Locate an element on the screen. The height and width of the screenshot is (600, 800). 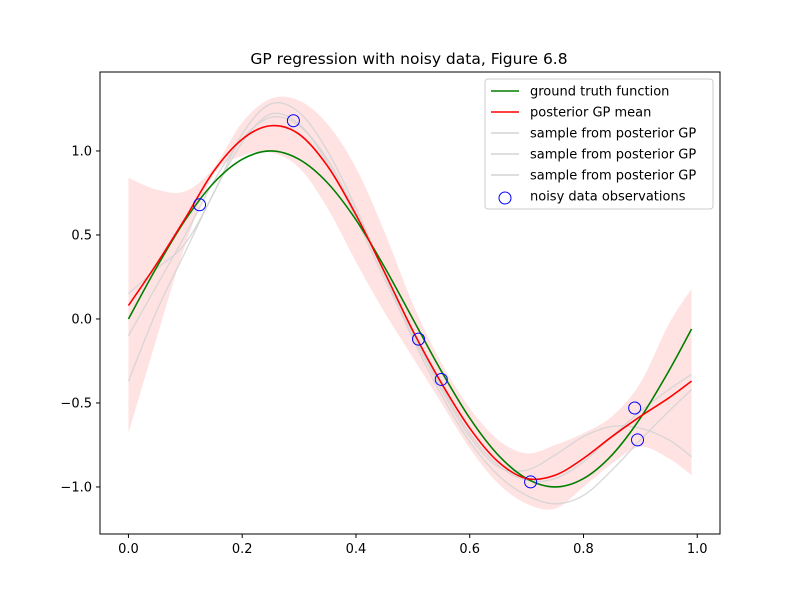
legend-swatch-marker is located at coordinates (505, 198).